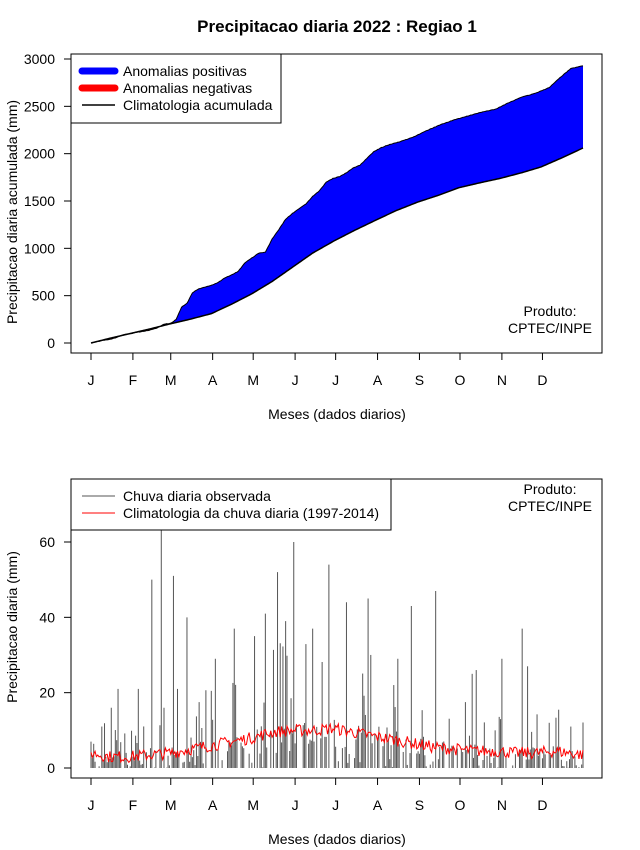 Image resolution: width=640 pixels, height=850 pixels. What do you see at coordinates (502, 380) in the screenshot?
I see `accumulated-x-tick-label: N` at bounding box center [502, 380].